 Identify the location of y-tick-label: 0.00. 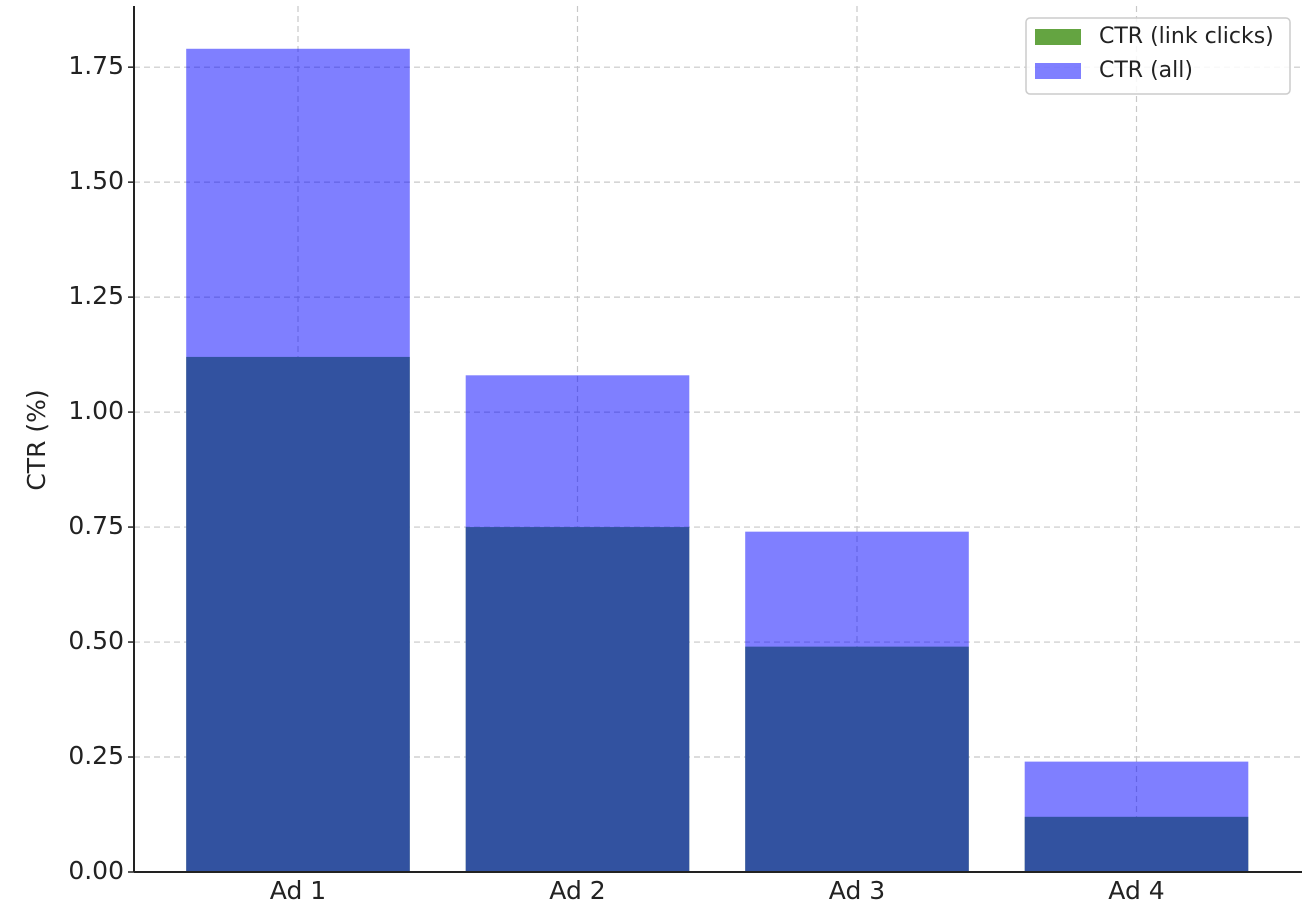
(96, 870).